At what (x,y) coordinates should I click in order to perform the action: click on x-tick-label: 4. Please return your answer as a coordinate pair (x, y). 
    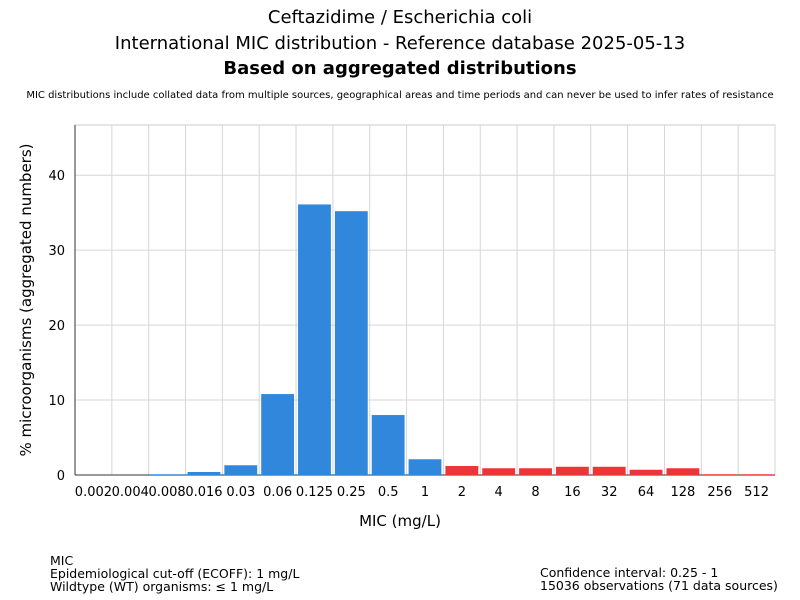
    Looking at the image, I should click on (499, 492).